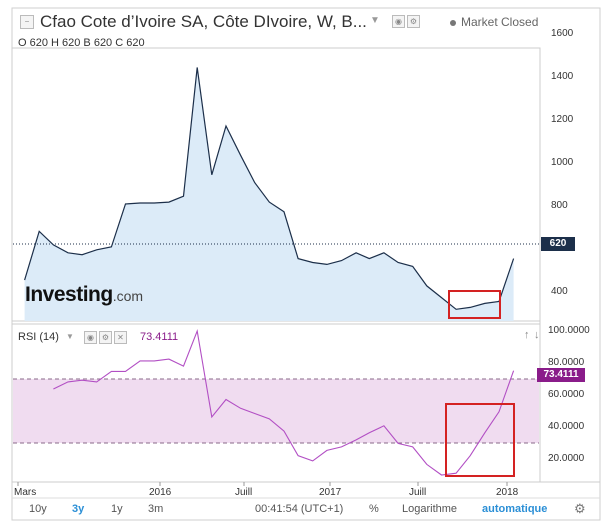  Describe the element at coordinates (120, 337) in the screenshot. I see `rsi-close-icon: ✕` at that location.